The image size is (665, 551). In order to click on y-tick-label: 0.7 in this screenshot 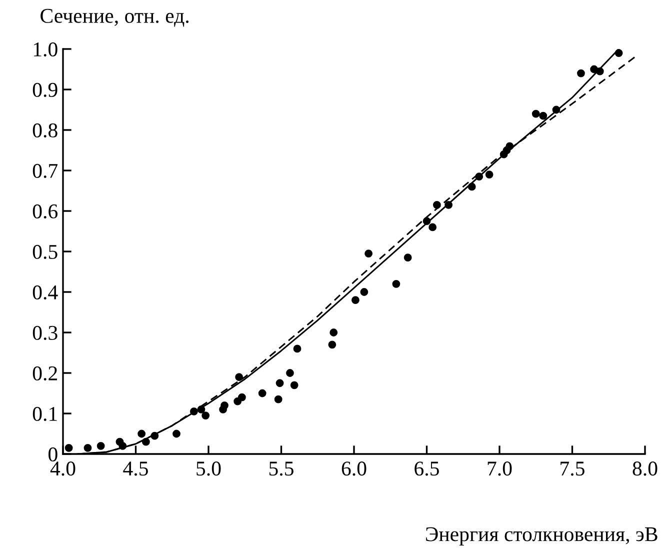, I will do `click(45, 171)`.